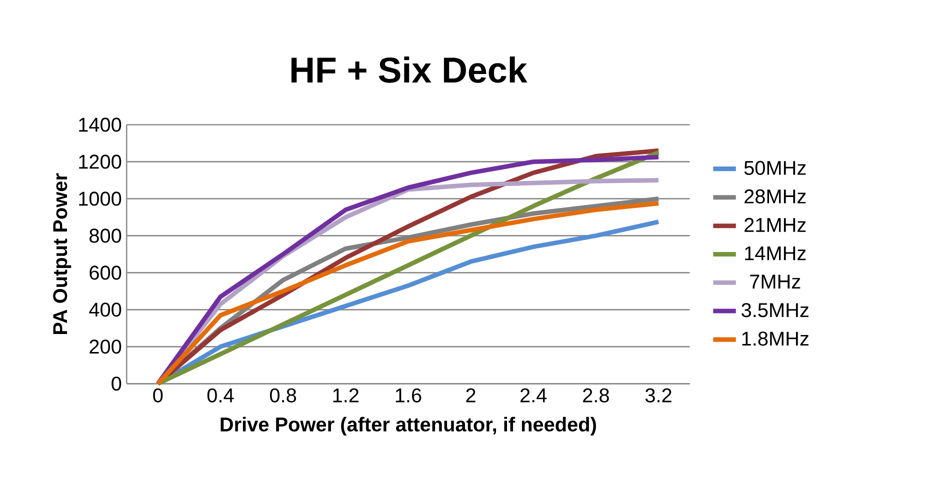 The width and height of the screenshot is (951, 497). What do you see at coordinates (775, 253) in the screenshot?
I see `legend-label: 14MHz` at bounding box center [775, 253].